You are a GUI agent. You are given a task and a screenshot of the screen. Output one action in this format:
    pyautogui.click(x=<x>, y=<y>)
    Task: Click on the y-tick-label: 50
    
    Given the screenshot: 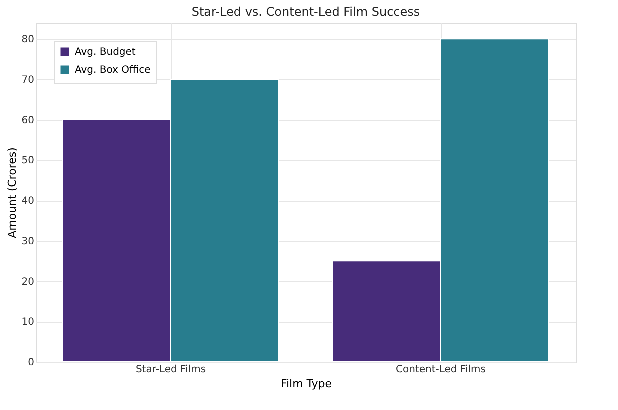 What is the action you would take?
    pyautogui.click(x=28, y=161)
    